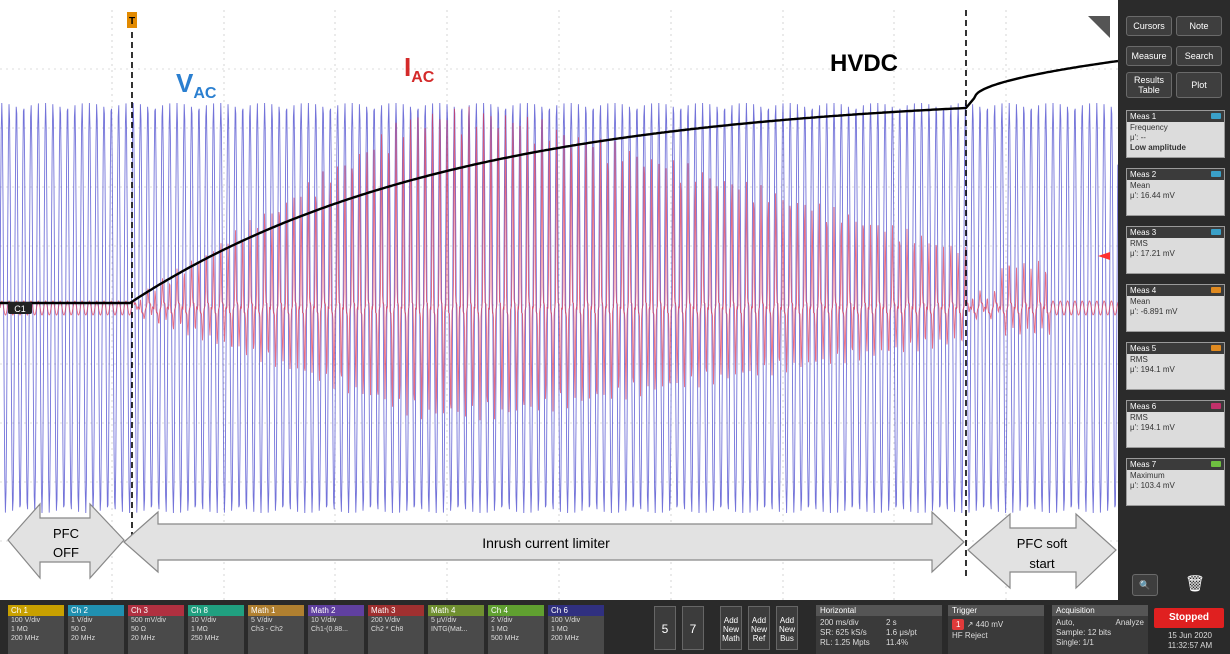 The height and width of the screenshot is (654, 1230). What do you see at coordinates (731, 628) in the screenshot?
I see `add-new-math-button: Add New Math` at bounding box center [731, 628].